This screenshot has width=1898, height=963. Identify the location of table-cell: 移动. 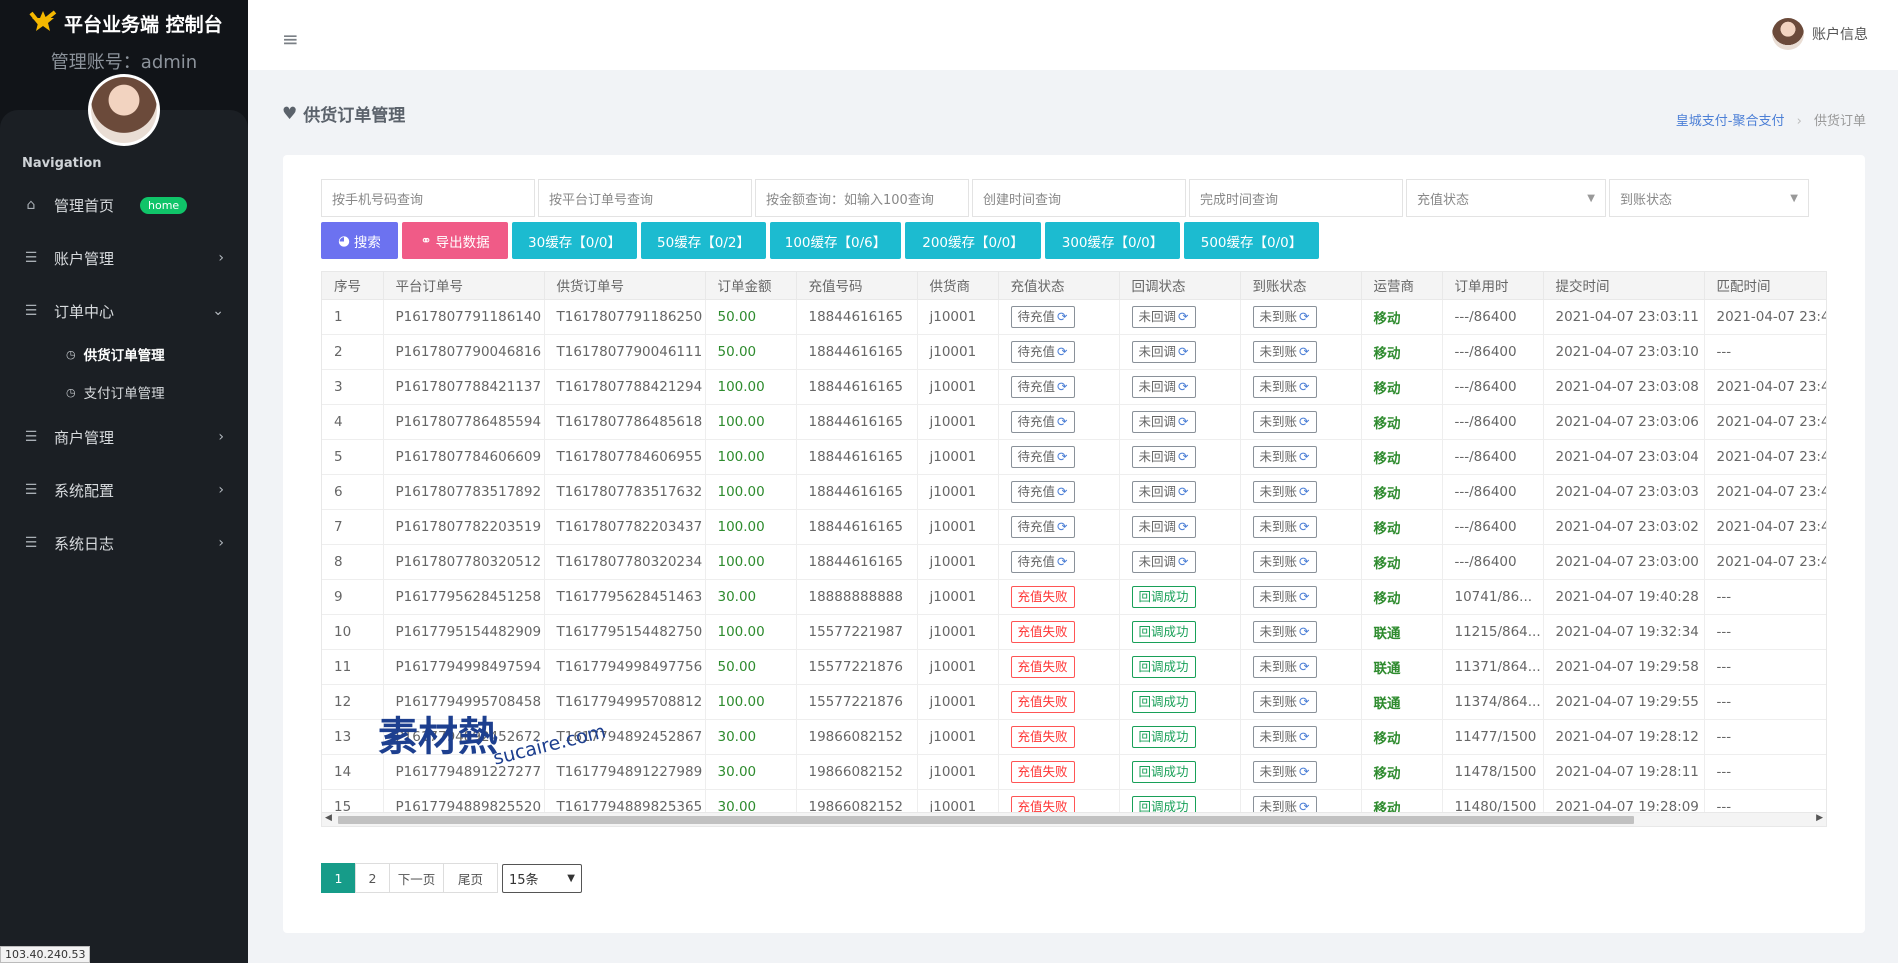
(1402, 387).